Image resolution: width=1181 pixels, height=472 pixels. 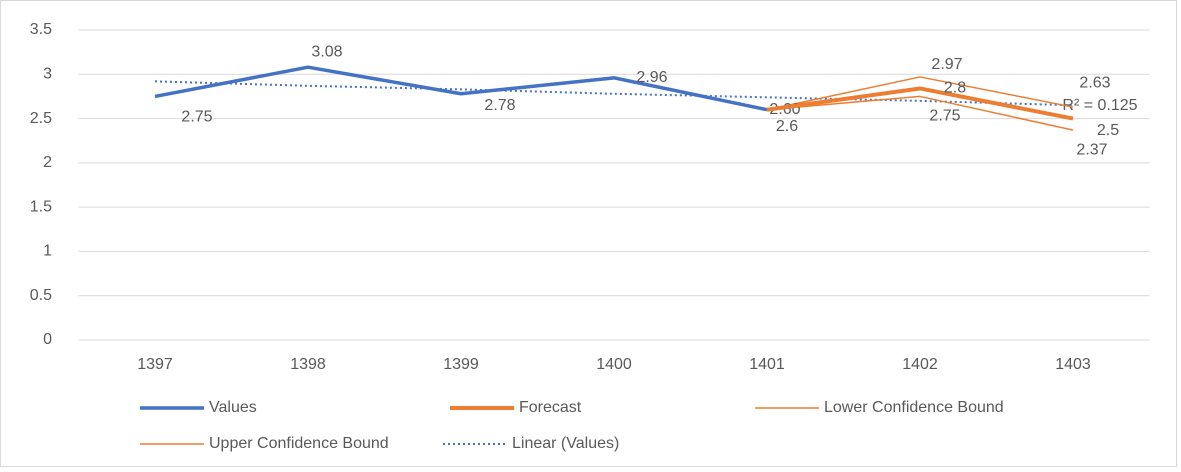 What do you see at coordinates (47, 162) in the screenshot?
I see `y-tick-label: 2` at bounding box center [47, 162].